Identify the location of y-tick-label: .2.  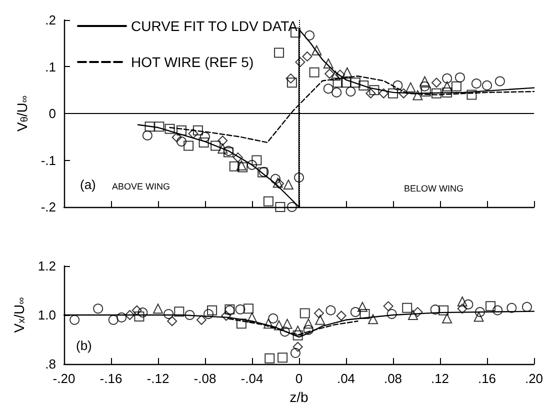
(50, 20).